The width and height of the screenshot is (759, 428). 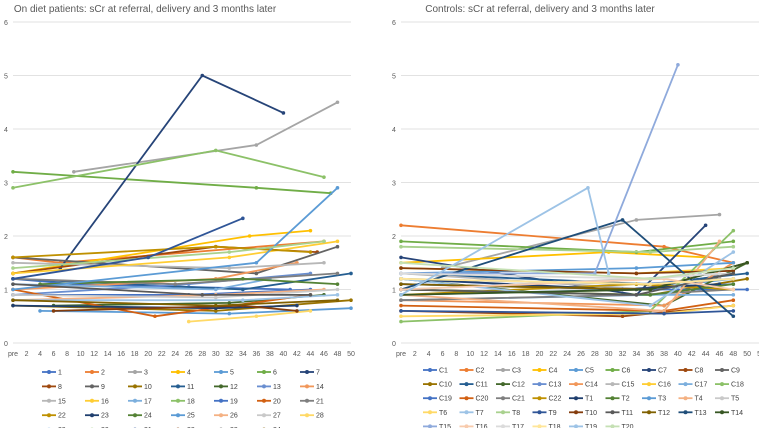 I want to click on legend-label: T4, so click(x=699, y=399).